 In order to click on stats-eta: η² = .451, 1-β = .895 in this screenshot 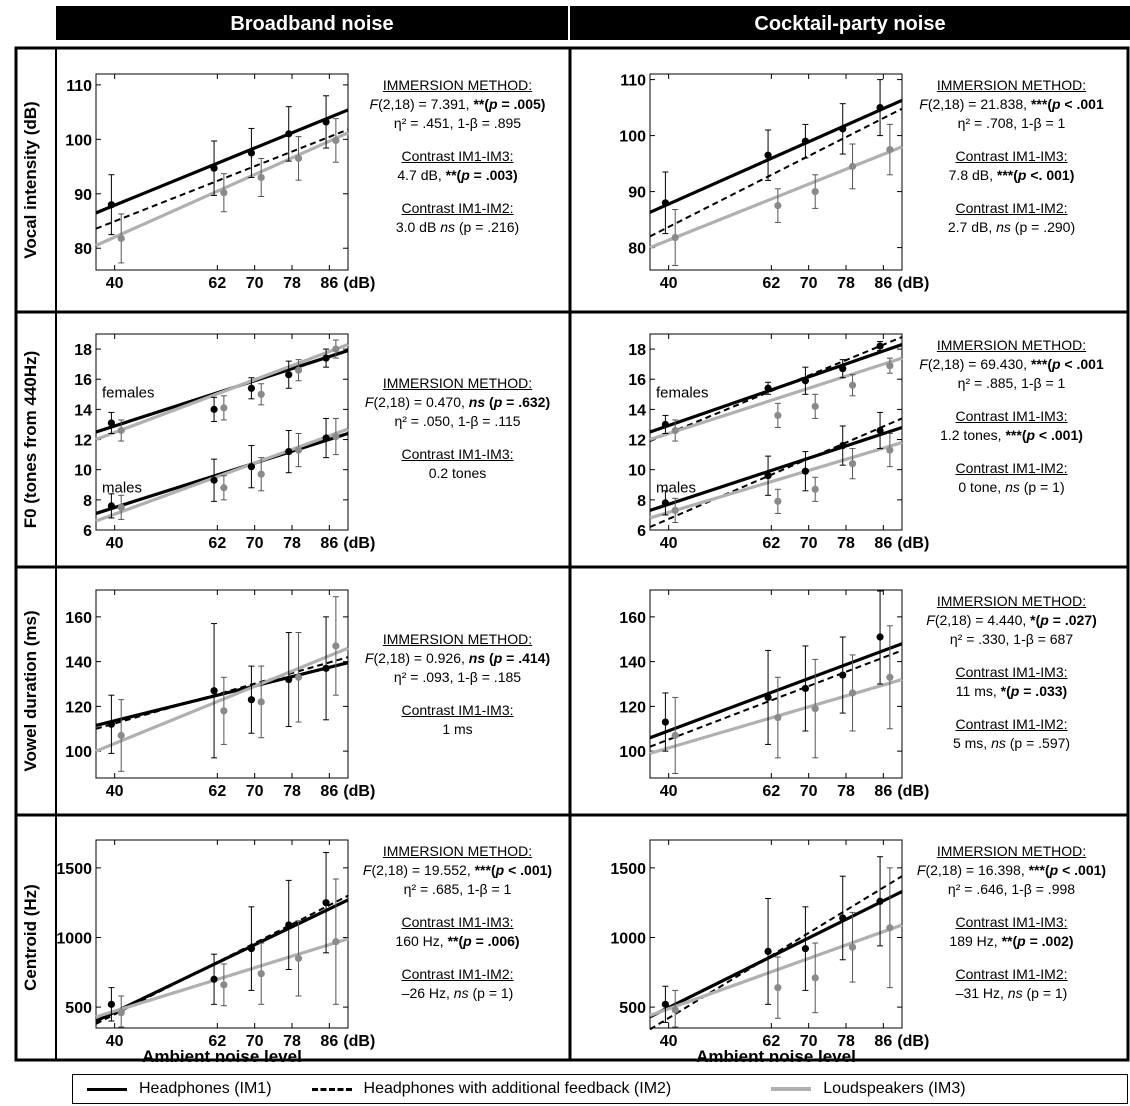, I will do `click(457, 123)`.